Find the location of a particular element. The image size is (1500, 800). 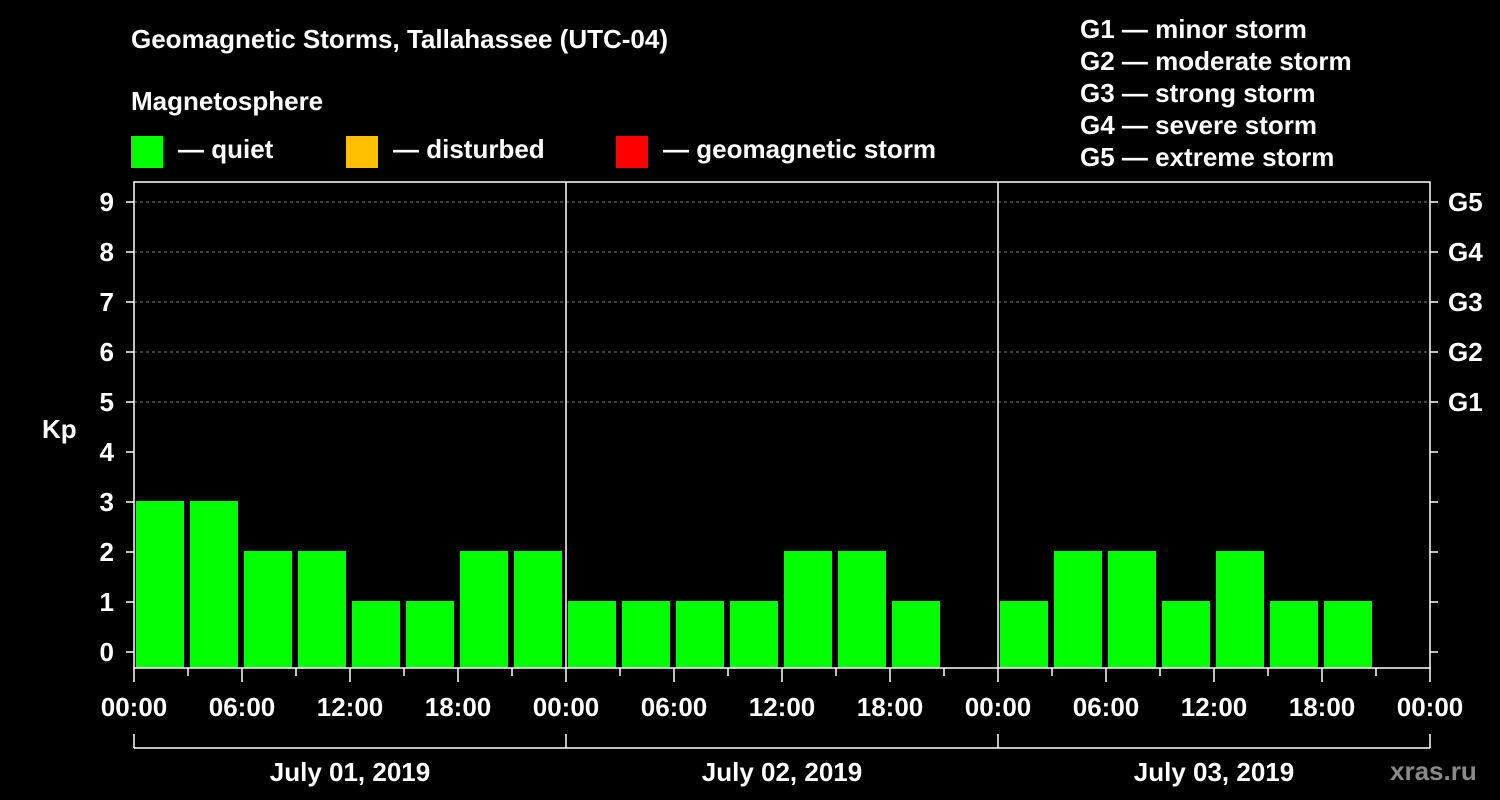

storm-scale-g5: G5 — extreme storm is located at coordinates (1207, 157).